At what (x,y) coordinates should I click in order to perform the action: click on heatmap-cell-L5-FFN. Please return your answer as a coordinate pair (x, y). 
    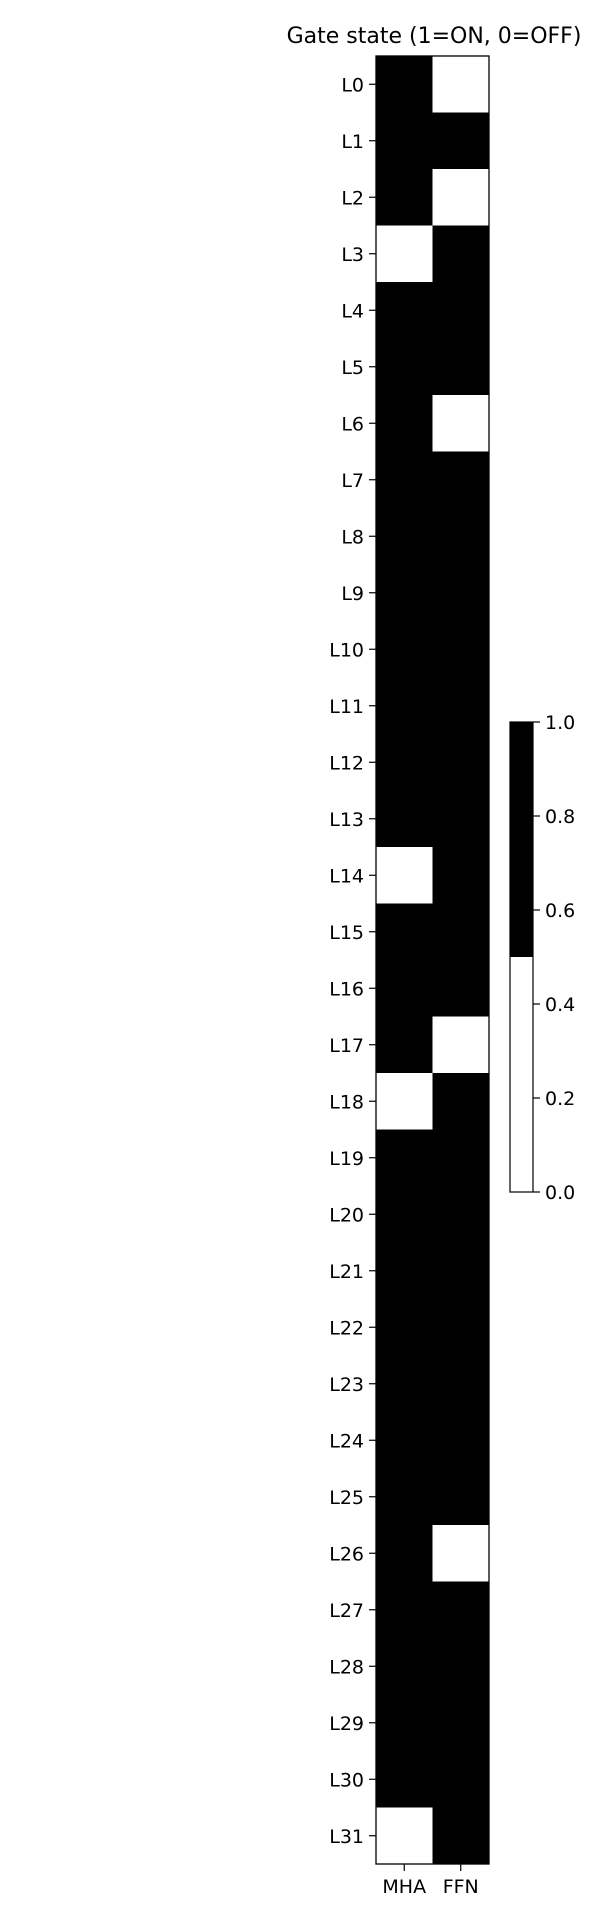
    Looking at the image, I should click on (461, 367).